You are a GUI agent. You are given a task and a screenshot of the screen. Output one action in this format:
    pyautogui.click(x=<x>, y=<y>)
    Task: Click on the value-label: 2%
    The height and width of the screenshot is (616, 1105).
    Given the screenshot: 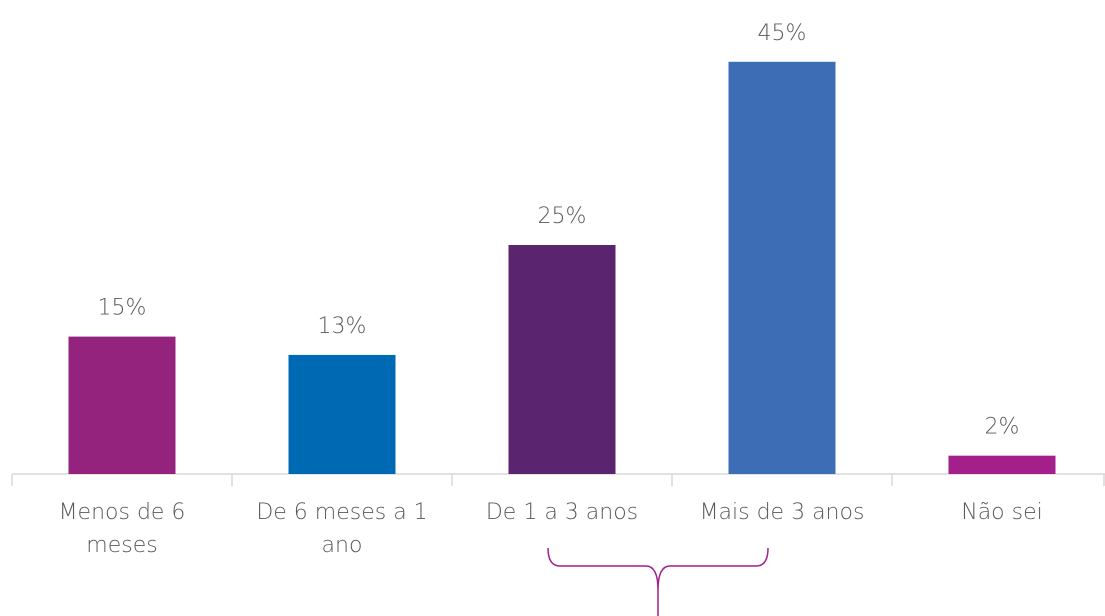 What is the action you would take?
    pyautogui.click(x=1002, y=427)
    